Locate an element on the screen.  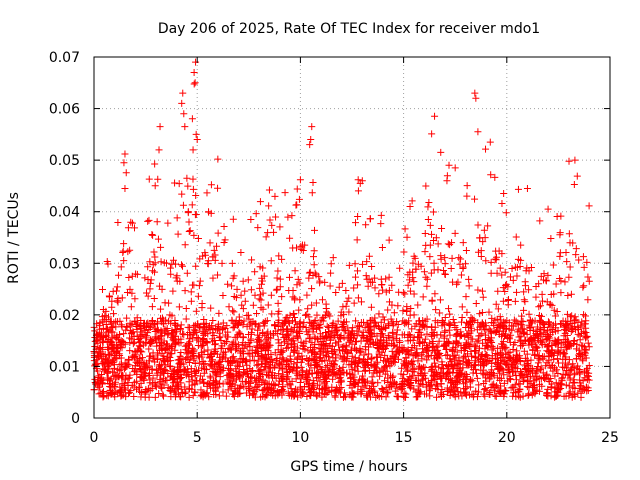
y-tick-label: 0.05 is located at coordinates (64, 161).